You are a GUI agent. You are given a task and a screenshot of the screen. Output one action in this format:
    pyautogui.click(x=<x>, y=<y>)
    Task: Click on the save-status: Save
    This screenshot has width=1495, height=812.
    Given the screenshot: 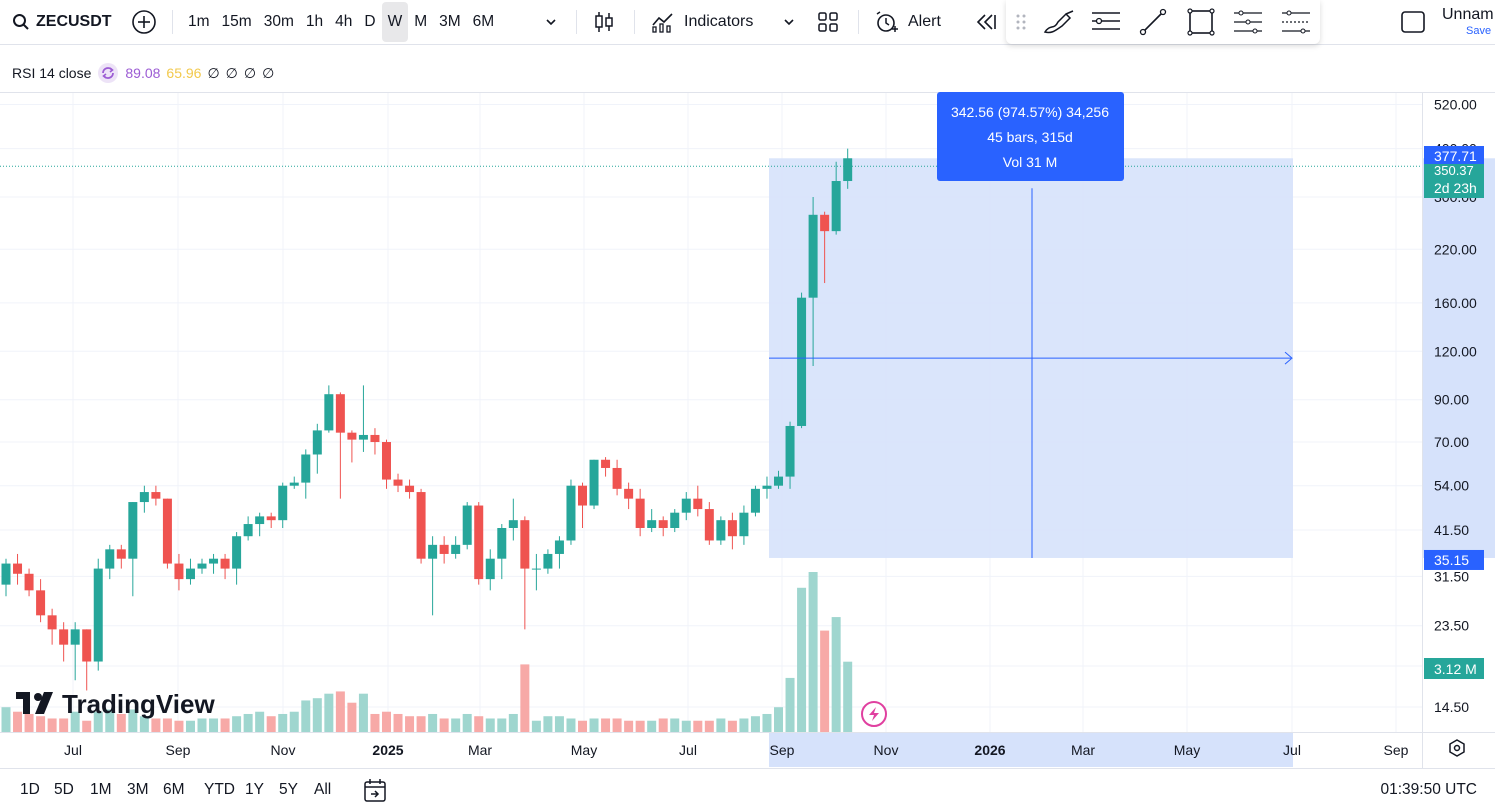 What is the action you would take?
    pyautogui.click(x=1478, y=31)
    